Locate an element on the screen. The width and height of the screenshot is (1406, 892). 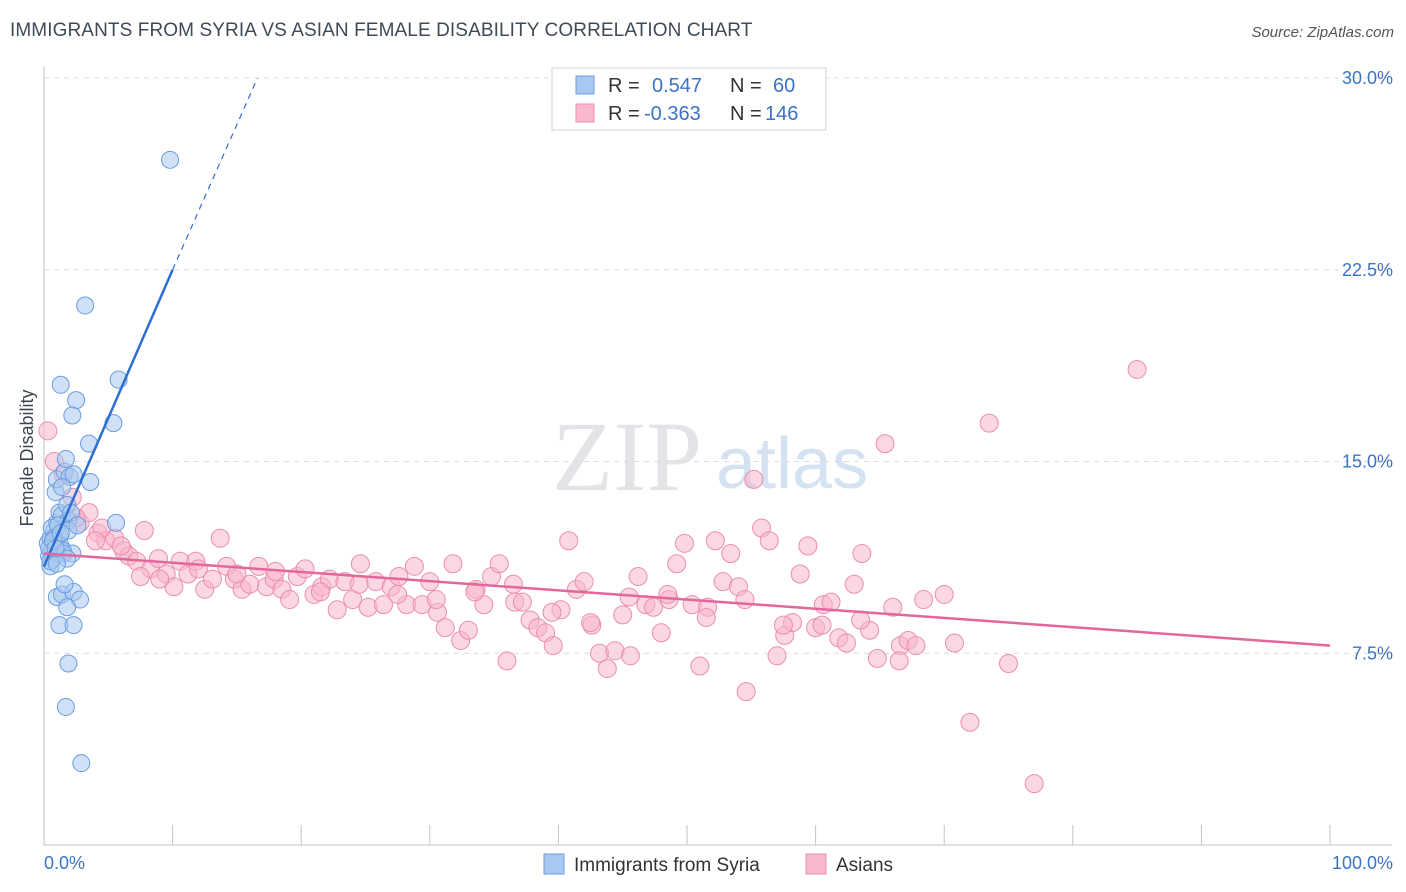
source-label: Source: ZipAtlas.com is located at coordinates (1322, 32).